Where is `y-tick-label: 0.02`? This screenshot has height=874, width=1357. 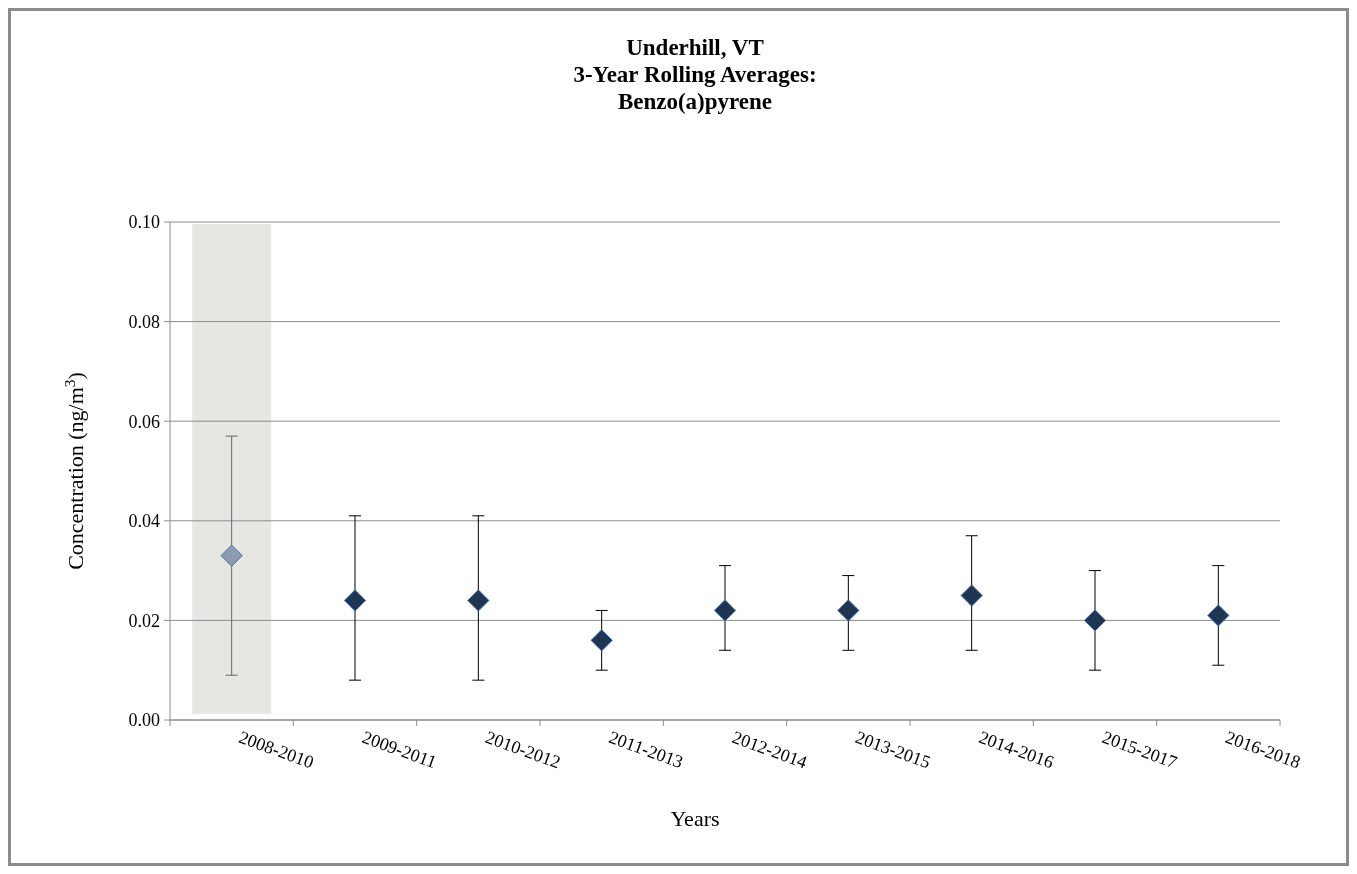
y-tick-label: 0.02 is located at coordinates (144, 620).